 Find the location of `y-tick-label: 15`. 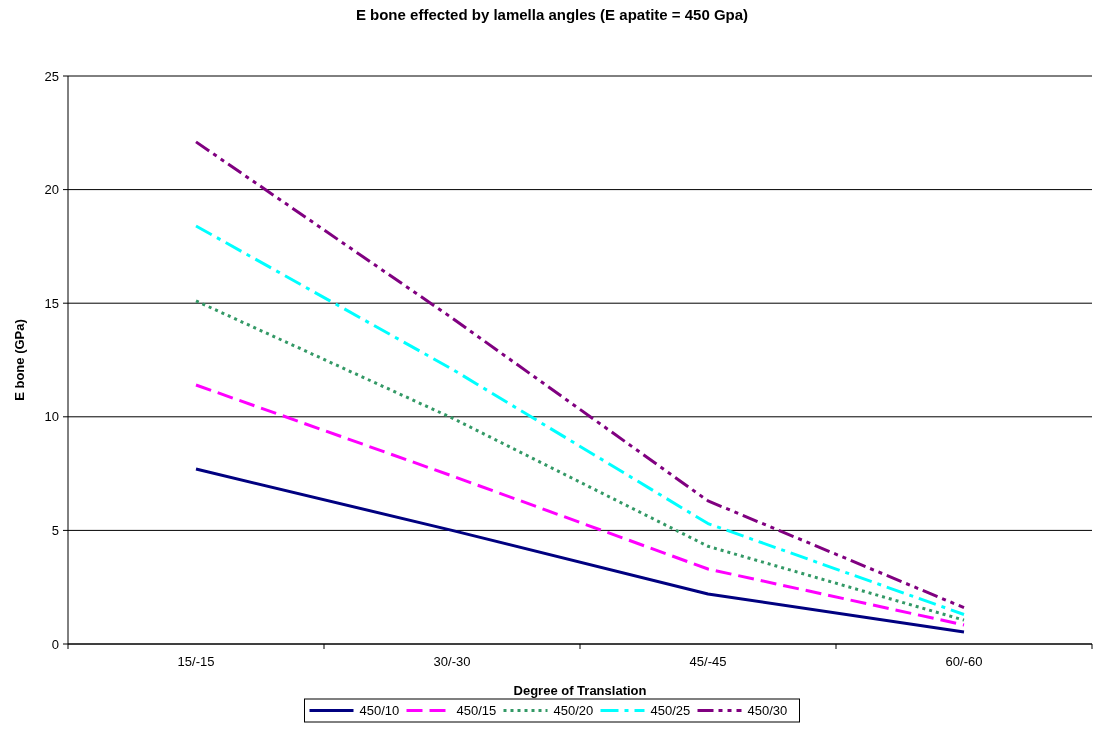

y-tick-label: 15 is located at coordinates (51, 303).